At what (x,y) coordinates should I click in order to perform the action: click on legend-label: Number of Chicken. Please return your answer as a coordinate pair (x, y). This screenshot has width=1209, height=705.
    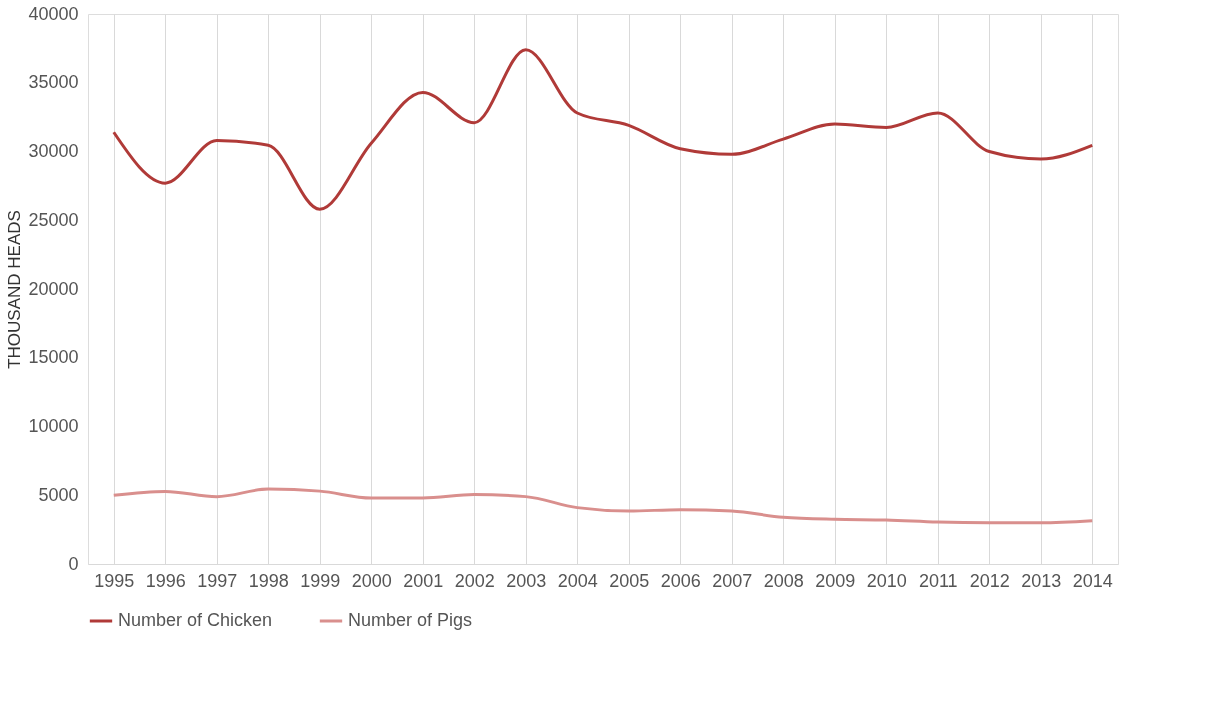
    Looking at the image, I should click on (195, 620).